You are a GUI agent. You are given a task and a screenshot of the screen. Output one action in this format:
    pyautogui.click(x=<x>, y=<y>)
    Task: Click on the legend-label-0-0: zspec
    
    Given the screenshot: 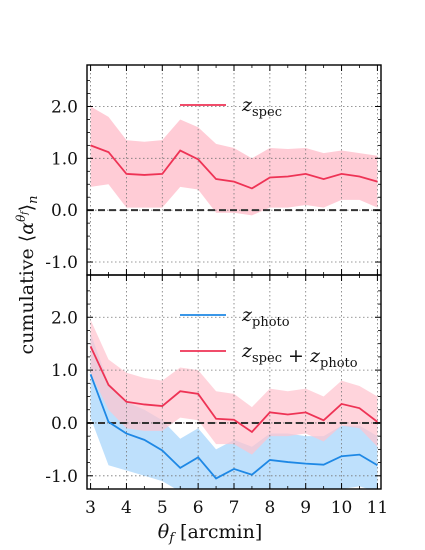 What is the action you would take?
    pyautogui.click(x=261, y=107)
    